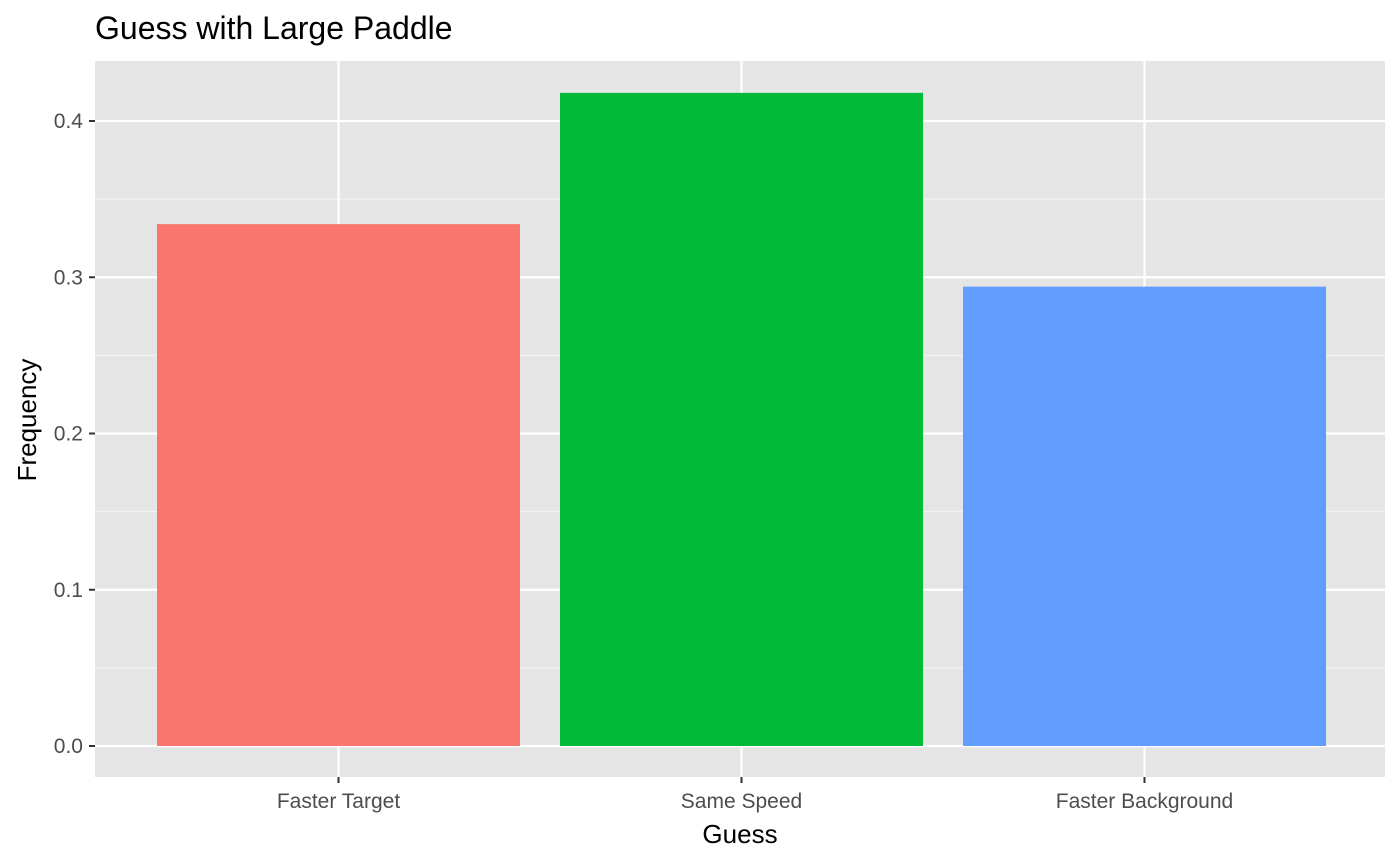 This screenshot has height=865, width=1400. What do you see at coordinates (274, 28) in the screenshot?
I see `chart-title: Guess with Large Paddle` at bounding box center [274, 28].